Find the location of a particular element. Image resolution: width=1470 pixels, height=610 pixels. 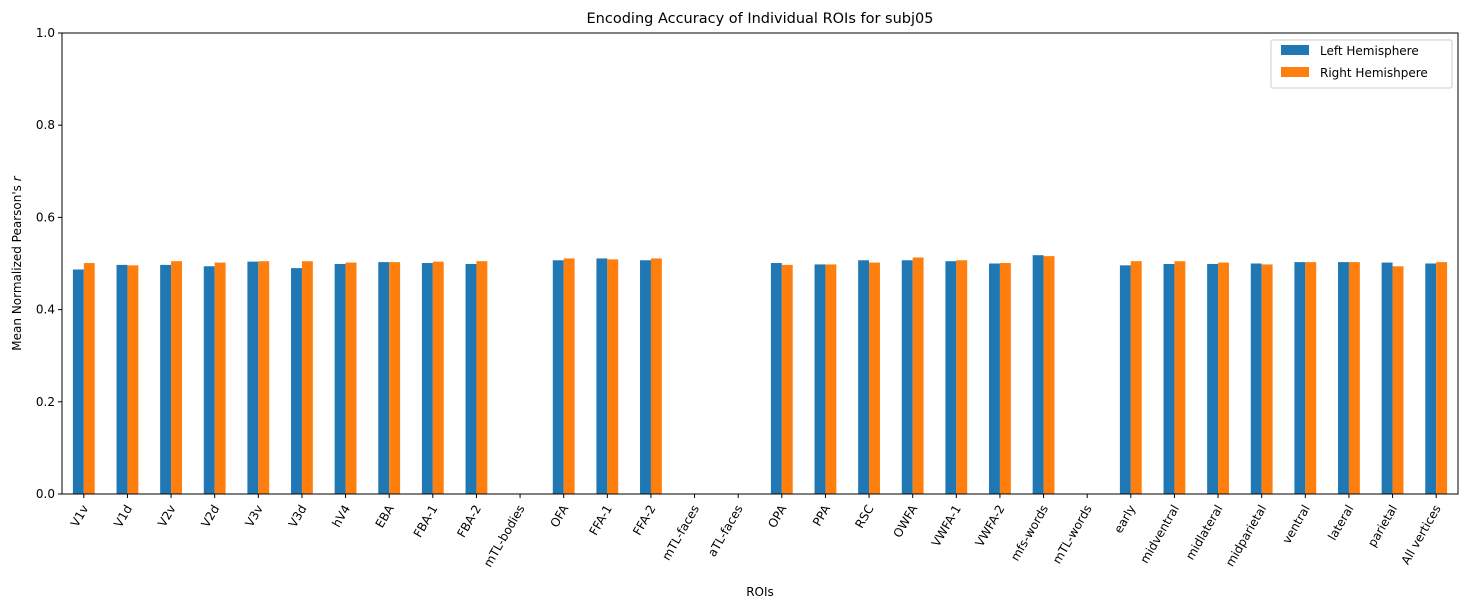

y-tick-label: 0.6 is located at coordinates (45, 217).